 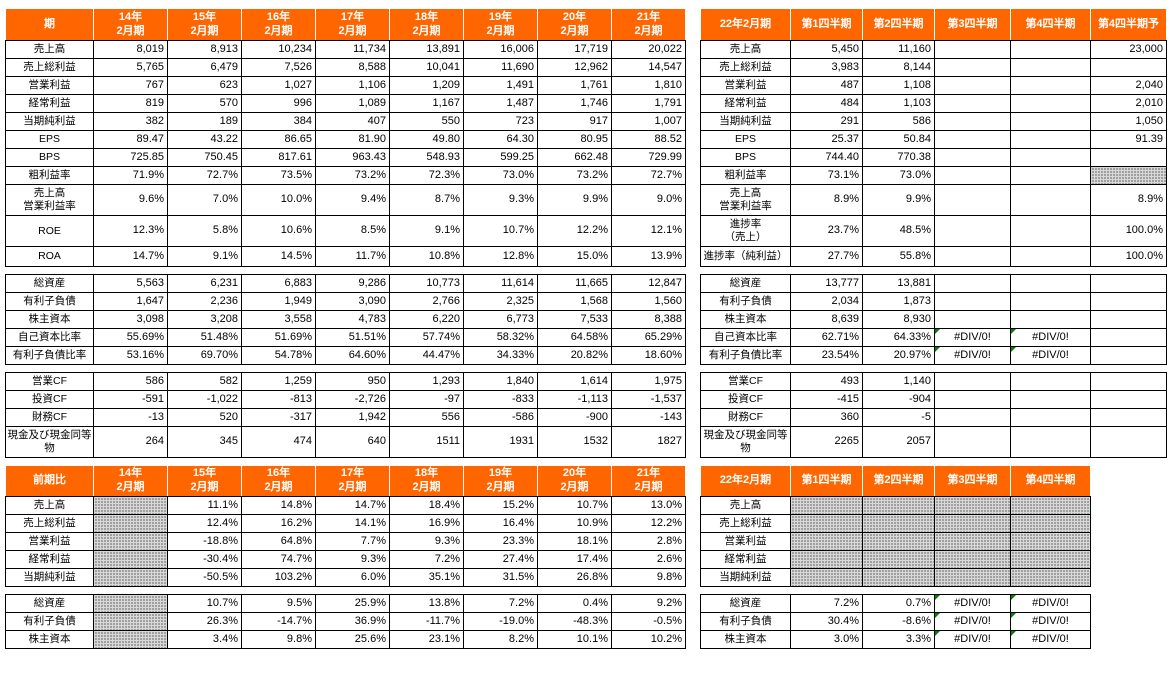 I want to click on data-cell: 18.4%, so click(x=426, y=505).